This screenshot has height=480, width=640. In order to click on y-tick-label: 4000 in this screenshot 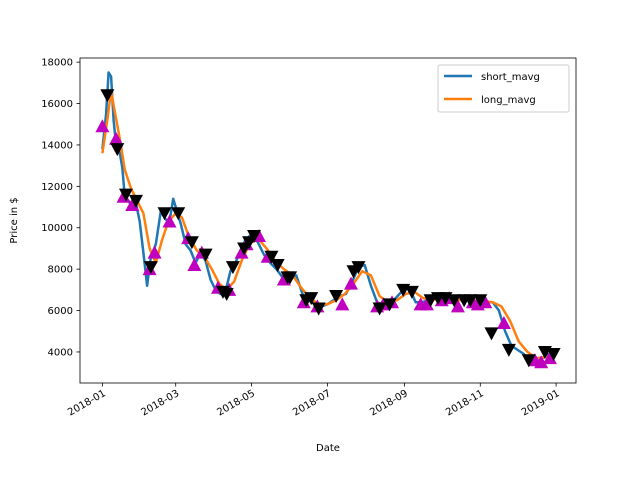, I will do `click(60, 352)`.